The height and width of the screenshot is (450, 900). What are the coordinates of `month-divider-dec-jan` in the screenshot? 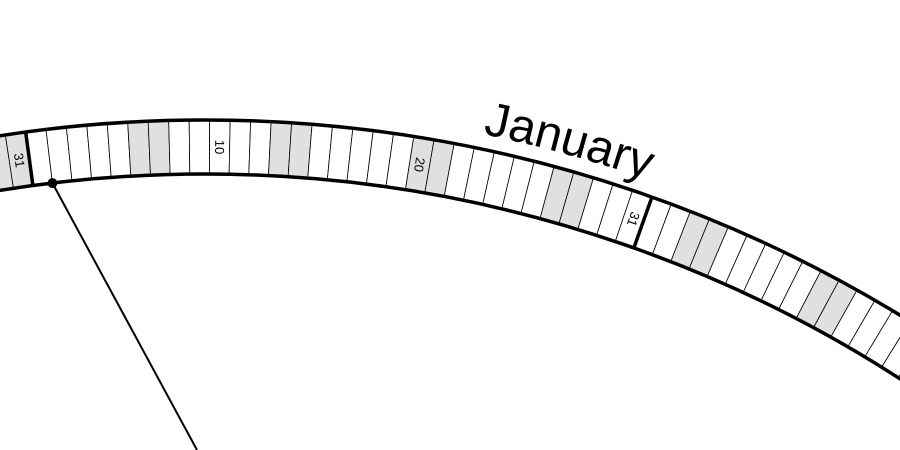 It's located at (29, 158).